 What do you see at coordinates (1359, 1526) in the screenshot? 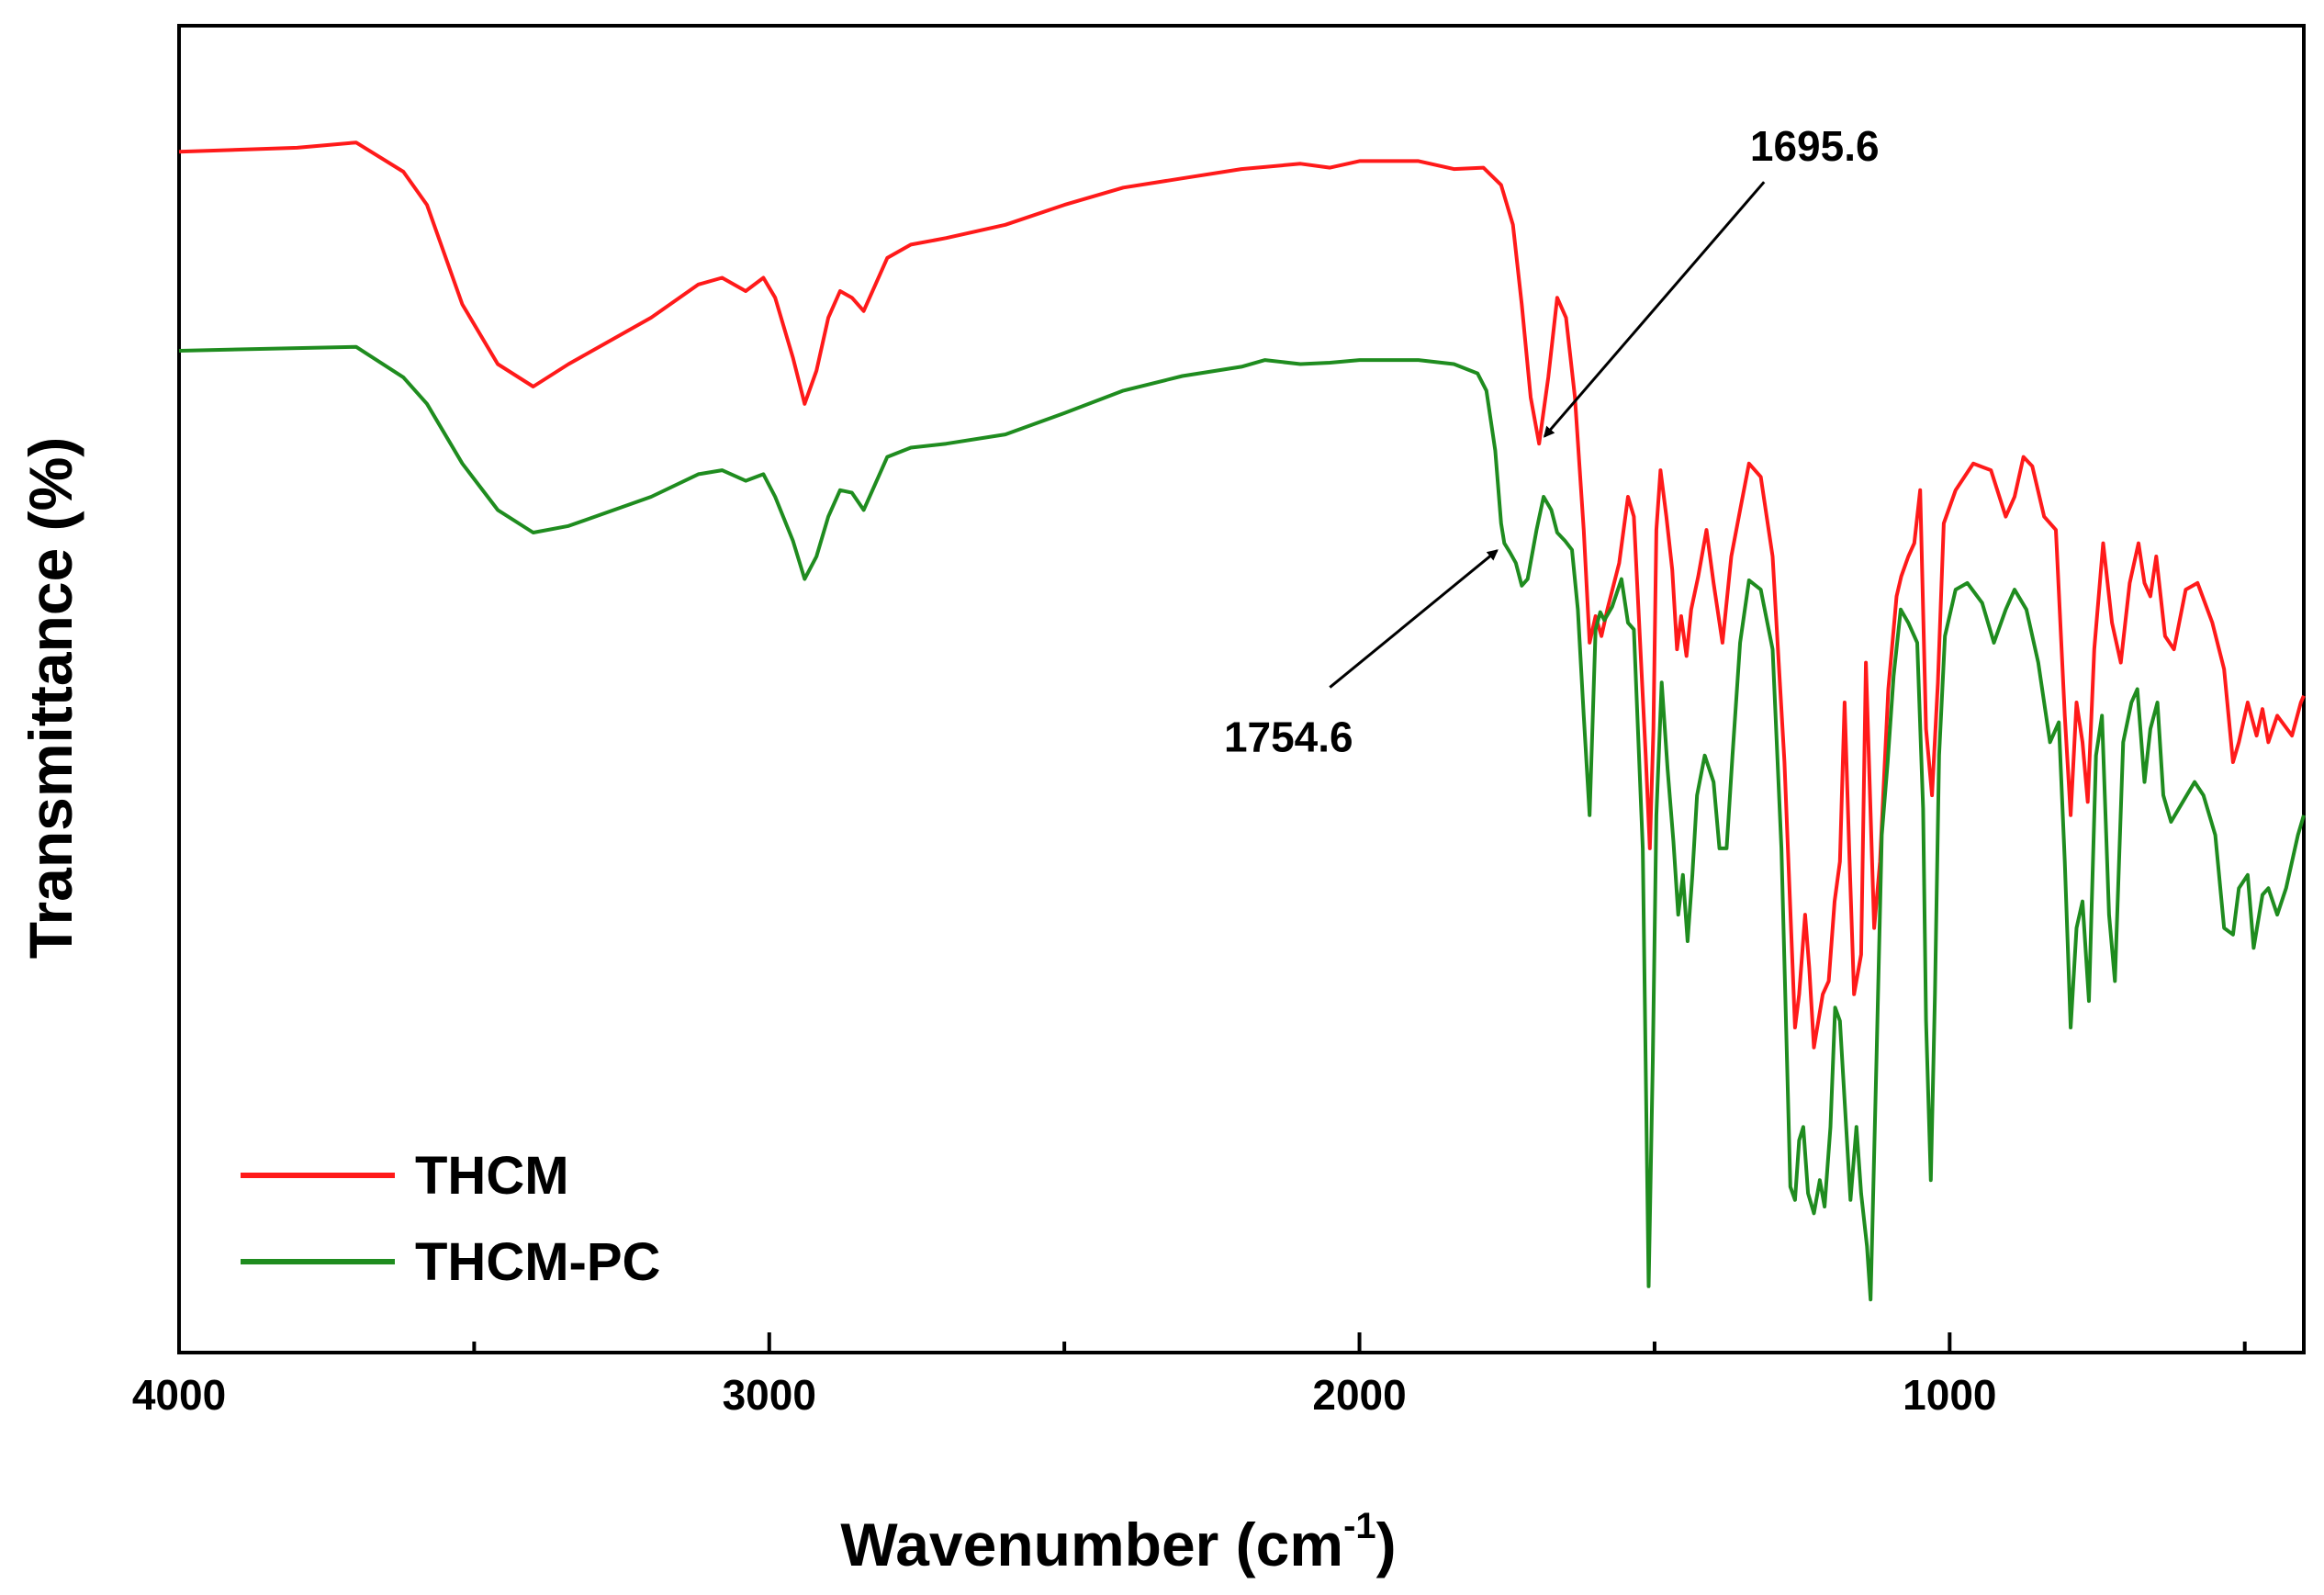
I see `x-axis-label-superscript: -1` at bounding box center [1359, 1526].